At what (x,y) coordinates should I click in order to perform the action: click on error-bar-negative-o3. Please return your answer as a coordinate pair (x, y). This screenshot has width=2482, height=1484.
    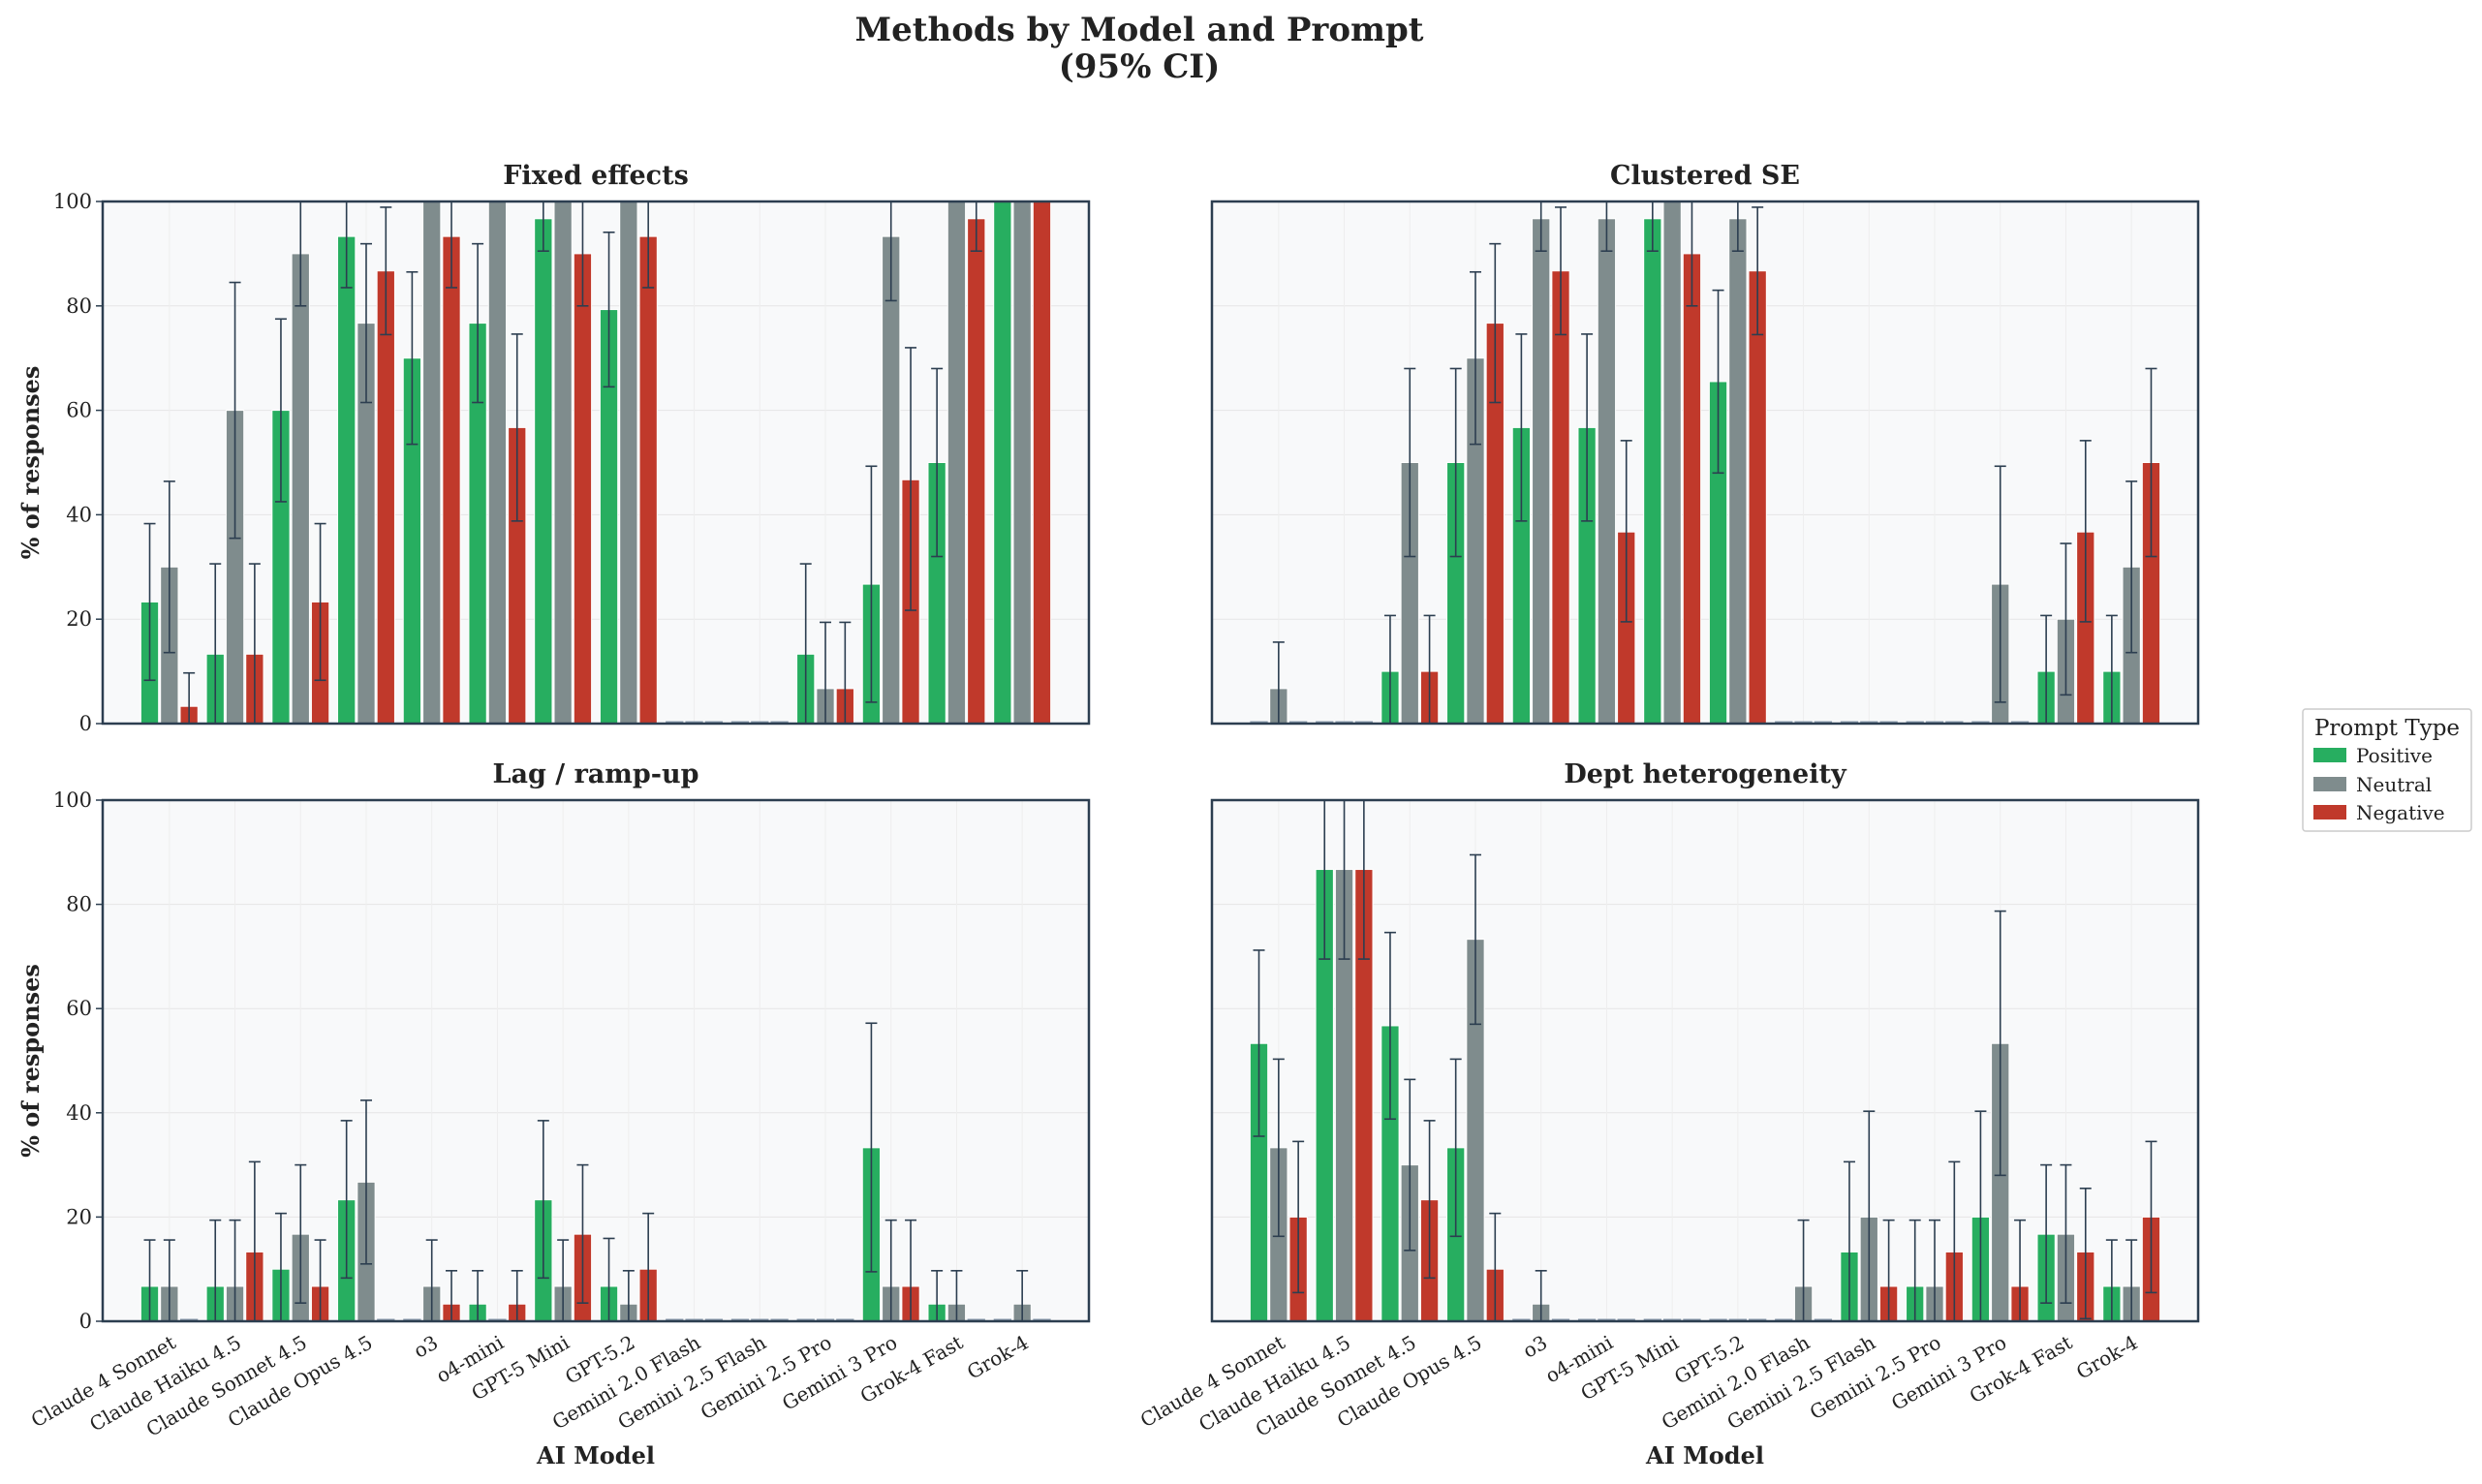
    Looking at the image, I should click on (1561, 271).